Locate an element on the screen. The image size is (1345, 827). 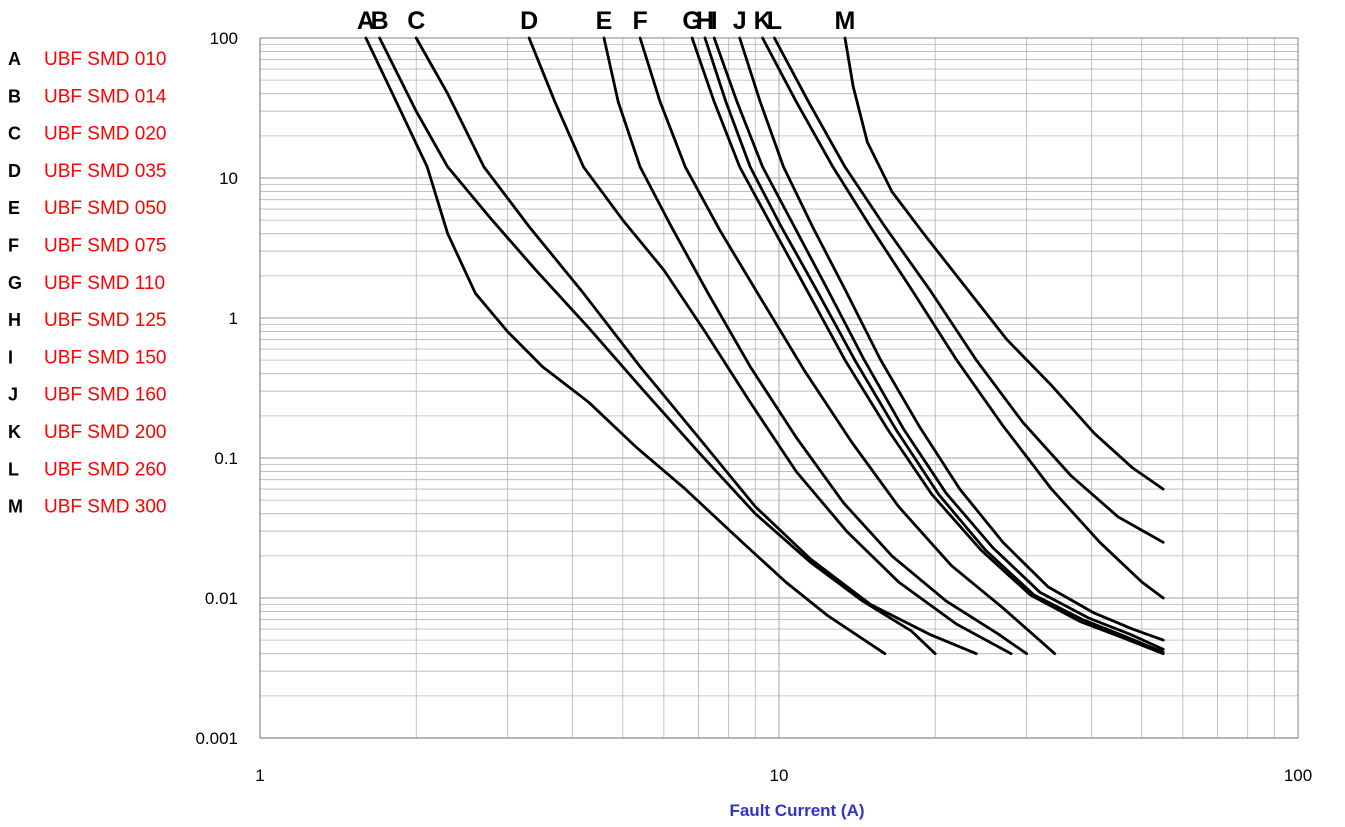
legend-name-a: UBF SMD 010 is located at coordinates (105, 59).